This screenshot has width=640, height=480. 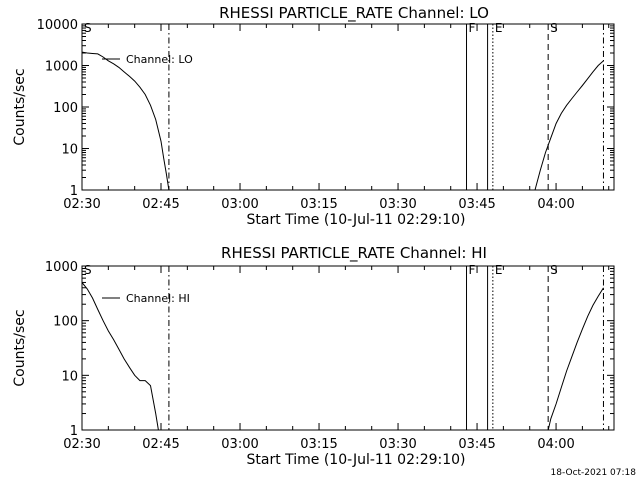 I want to click on legend-label: Channel: HI, so click(x=158, y=298).